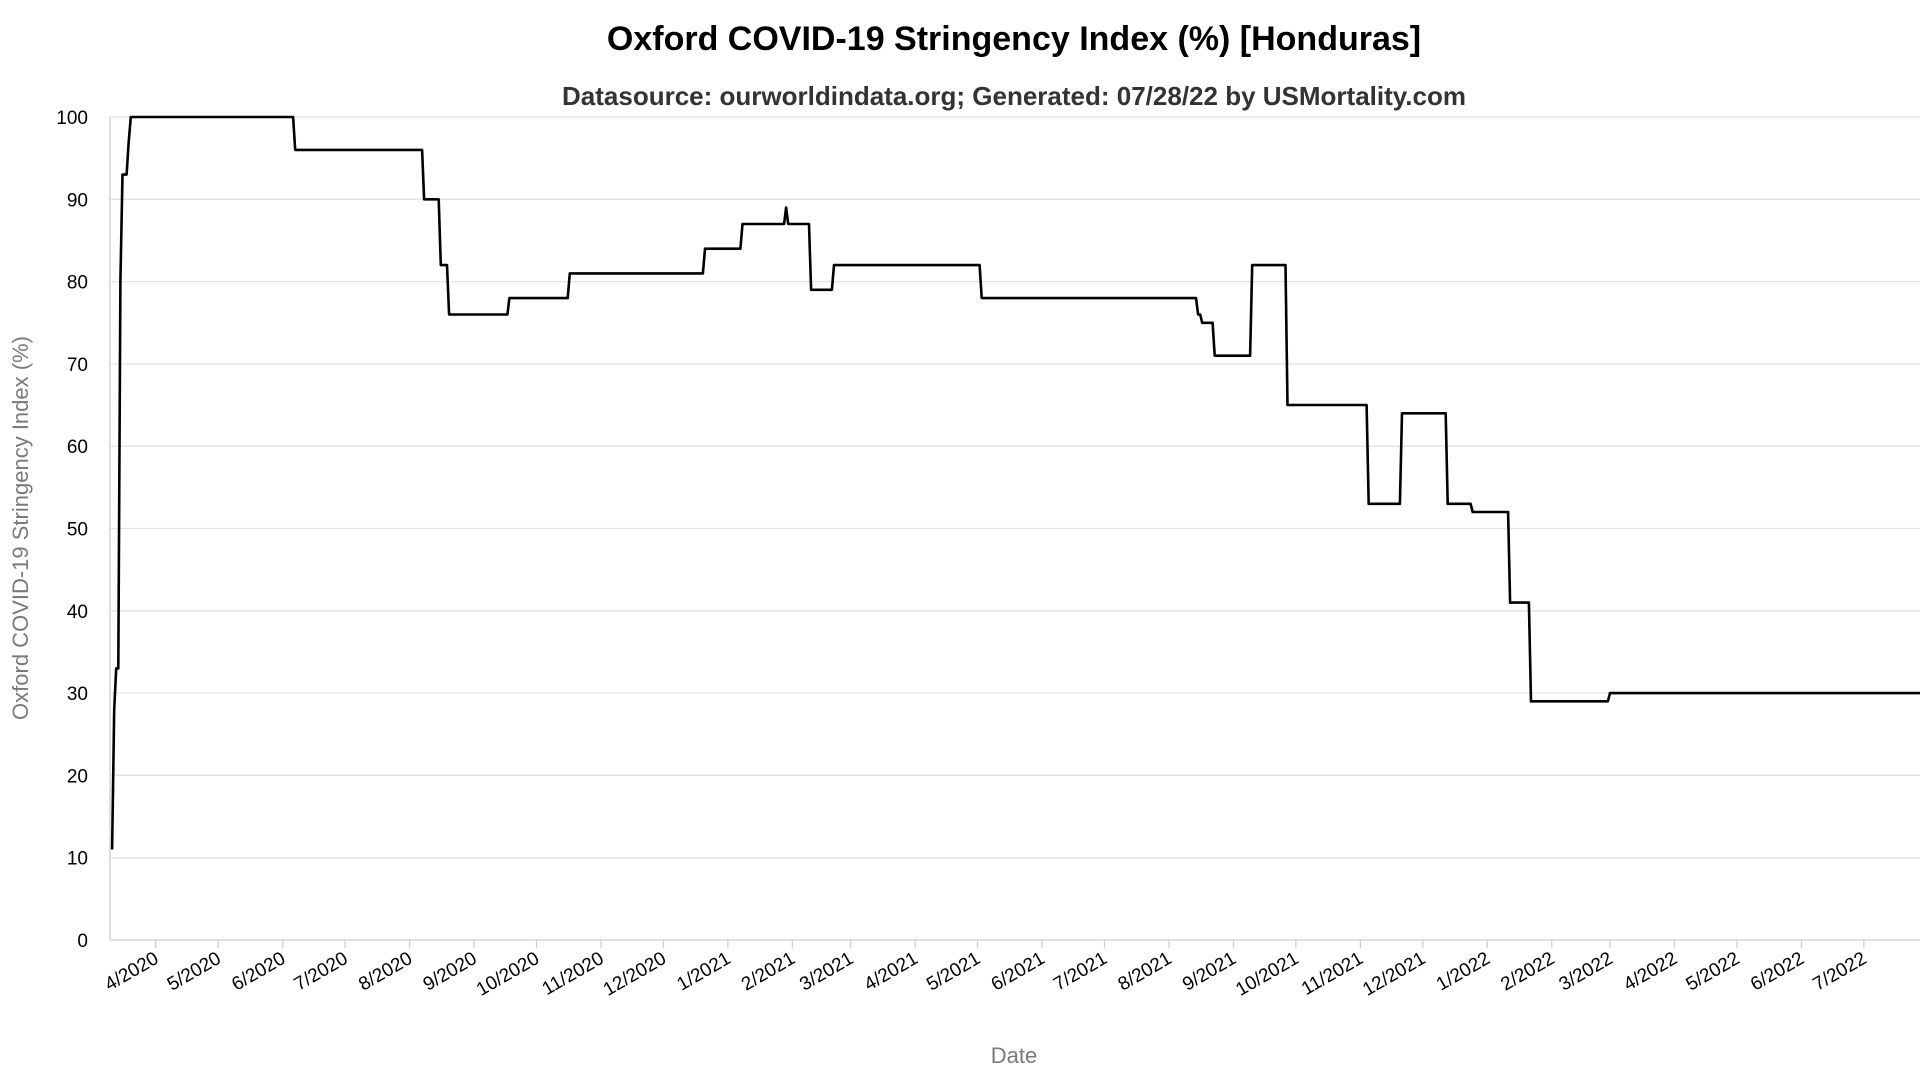 The height and width of the screenshot is (1080, 1920). I want to click on x-tick-label-17: 9/2021, so click(1209, 971).